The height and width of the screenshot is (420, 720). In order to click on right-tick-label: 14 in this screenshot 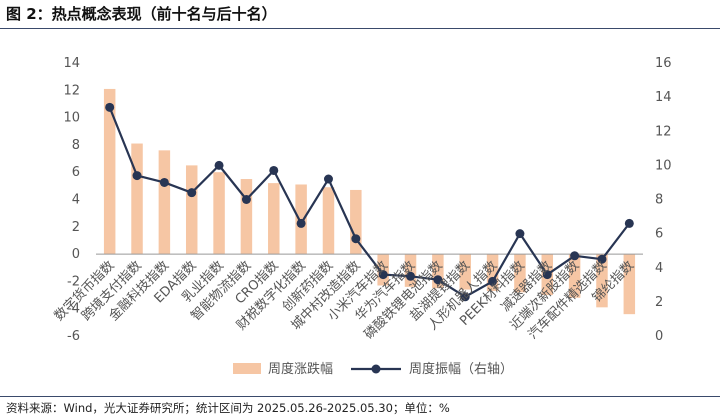, I will do `click(663, 97)`.